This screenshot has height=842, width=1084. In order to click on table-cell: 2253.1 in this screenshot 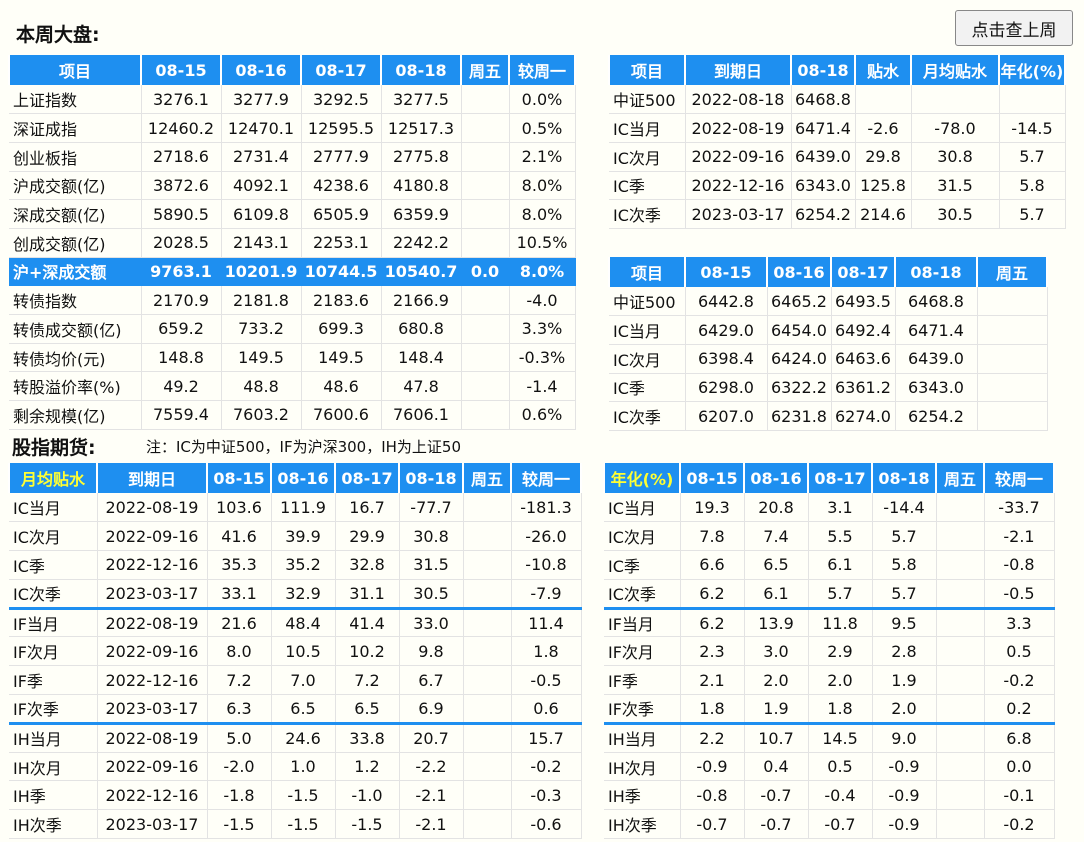, I will do `click(341, 243)`.